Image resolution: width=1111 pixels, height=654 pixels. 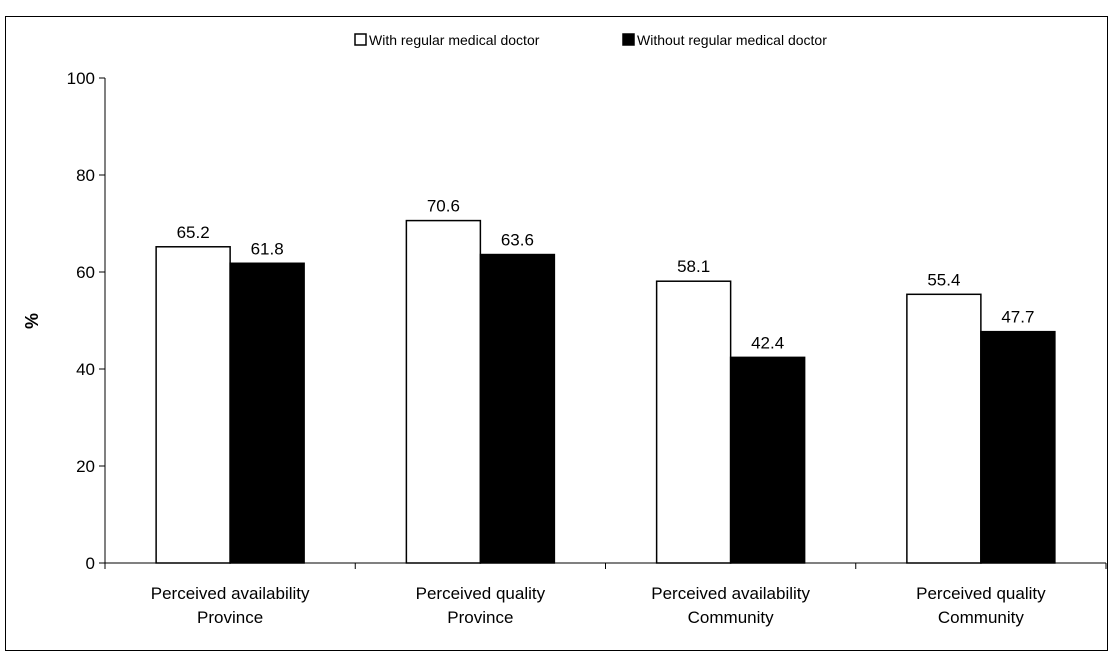 I want to click on bar-value-label: 47.7, so click(x=1017, y=317).